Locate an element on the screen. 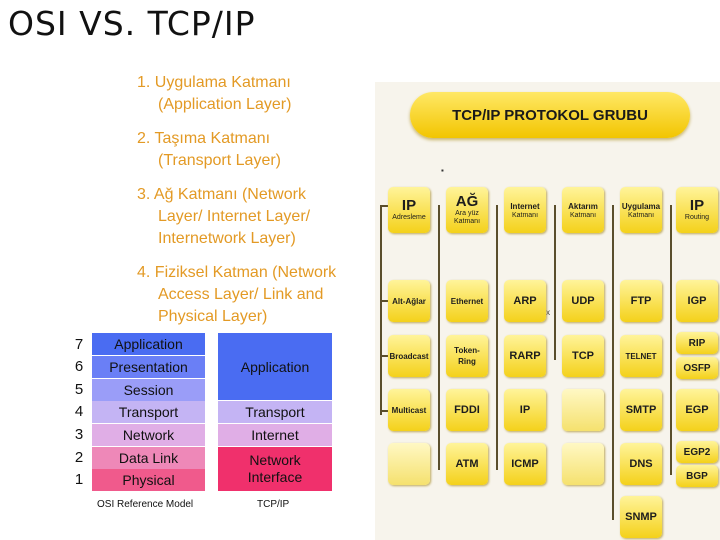 This screenshot has height=540, width=720. osi-caption: OSI Reference Model is located at coordinates (145, 504).